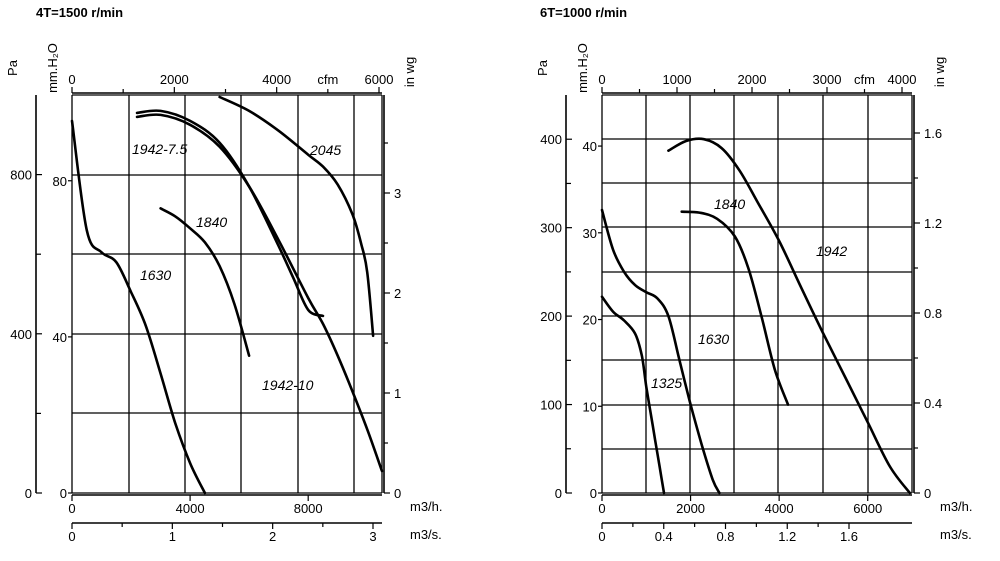 This screenshot has width=1000, height=561. I want to click on m3s-tick-label: 2, so click(272, 536).